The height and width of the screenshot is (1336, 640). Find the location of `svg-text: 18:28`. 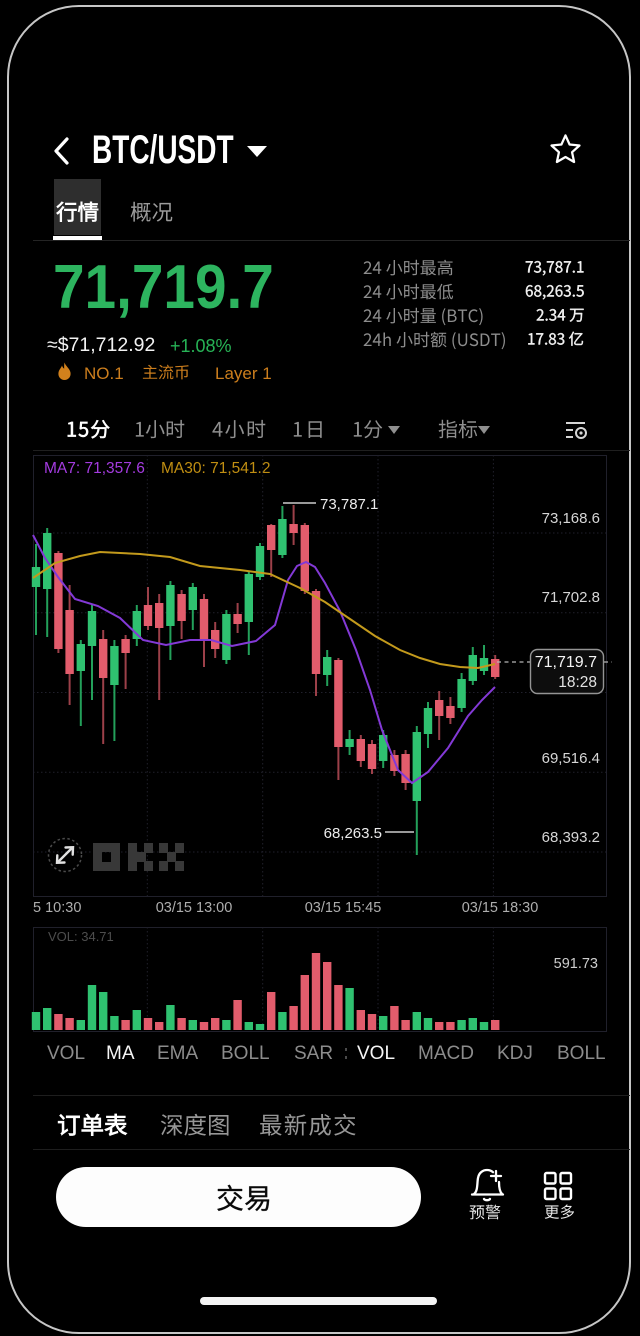

svg-text: 18:28 is located at coordinates (577, 682).